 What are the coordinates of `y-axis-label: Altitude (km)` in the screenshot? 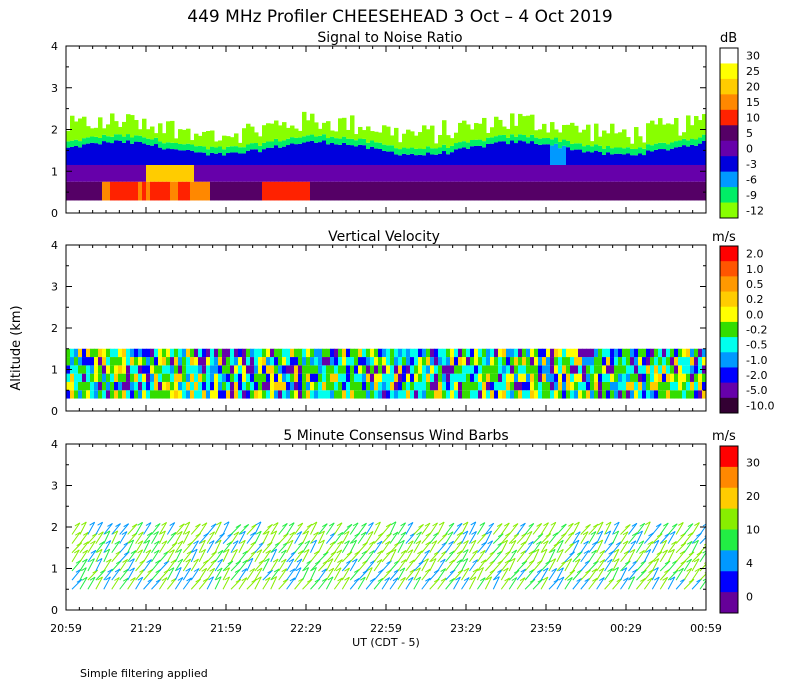 It's located at (16, 347).